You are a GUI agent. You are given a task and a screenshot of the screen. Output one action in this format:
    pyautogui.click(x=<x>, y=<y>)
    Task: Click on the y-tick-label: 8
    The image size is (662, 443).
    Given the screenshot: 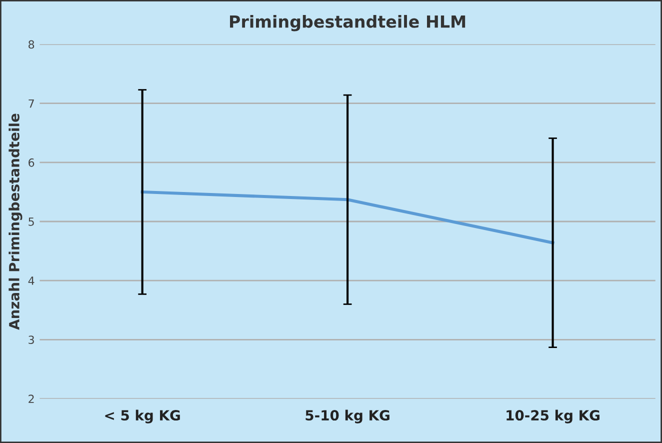 What is the action you would take?
    pyautogui.click(x=31, y=44)
    